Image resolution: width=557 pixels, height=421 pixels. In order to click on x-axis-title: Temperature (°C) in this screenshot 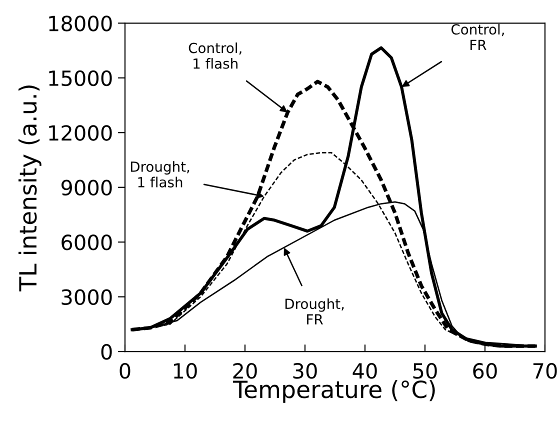, I will do `click(334, 391)`.